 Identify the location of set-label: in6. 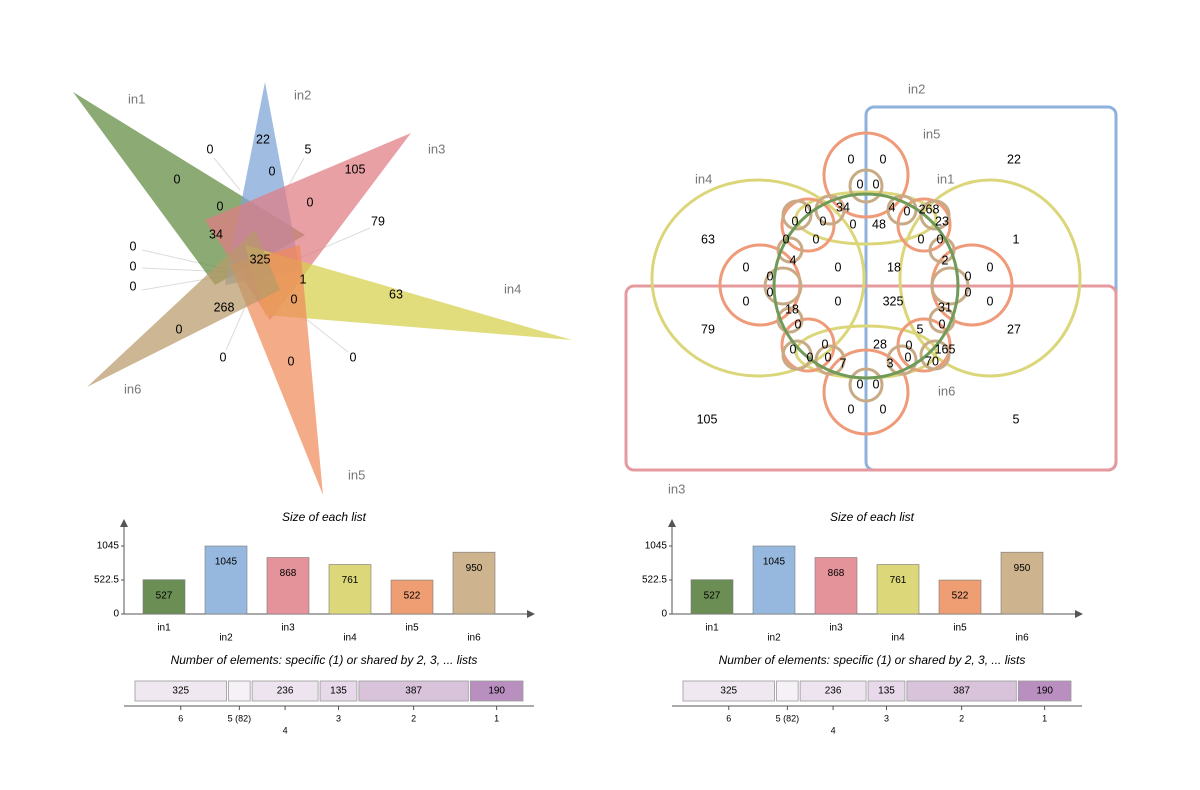
(946, 390).